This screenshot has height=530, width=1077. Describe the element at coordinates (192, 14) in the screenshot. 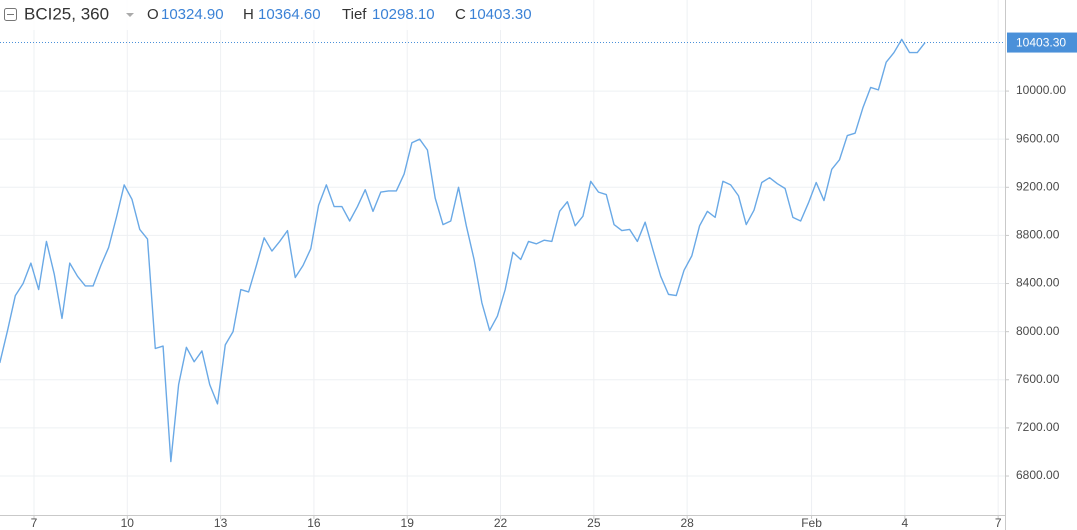

I see `ohlc-value: 10324.90` at that location.